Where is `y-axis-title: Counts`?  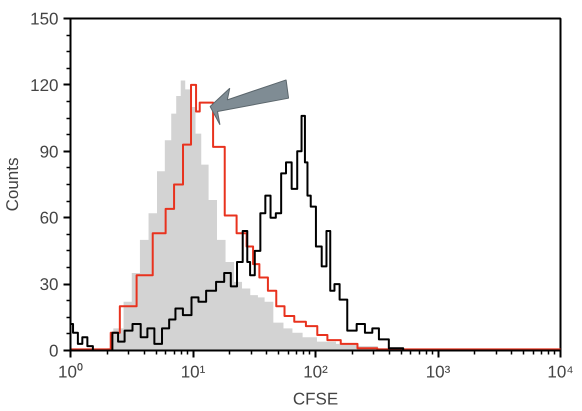 y-axis-title: Counts is located at coordinates (12, 185).